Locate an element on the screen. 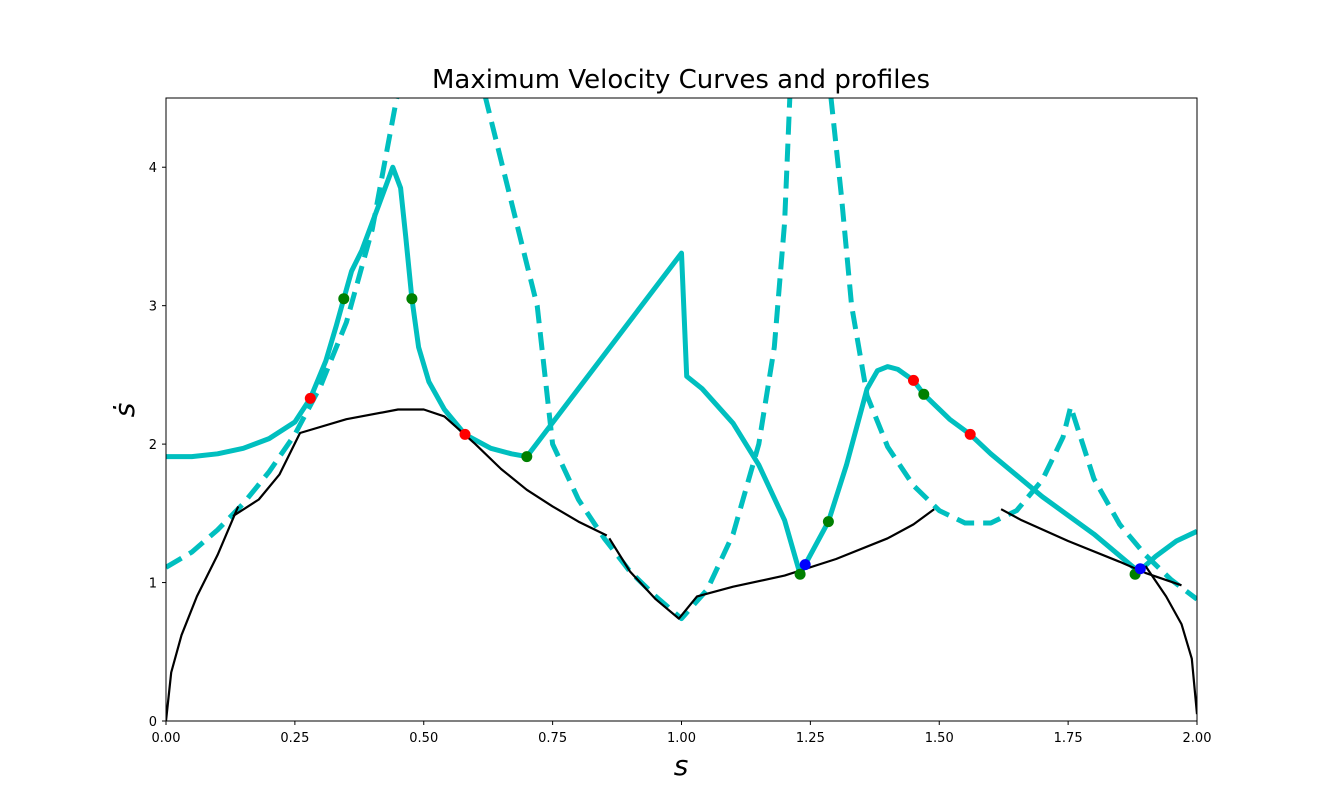 The height and width of the screenshot is (811, 1330). y-axis: 0 1 2 3 4 is located at coordinates (157, 445).